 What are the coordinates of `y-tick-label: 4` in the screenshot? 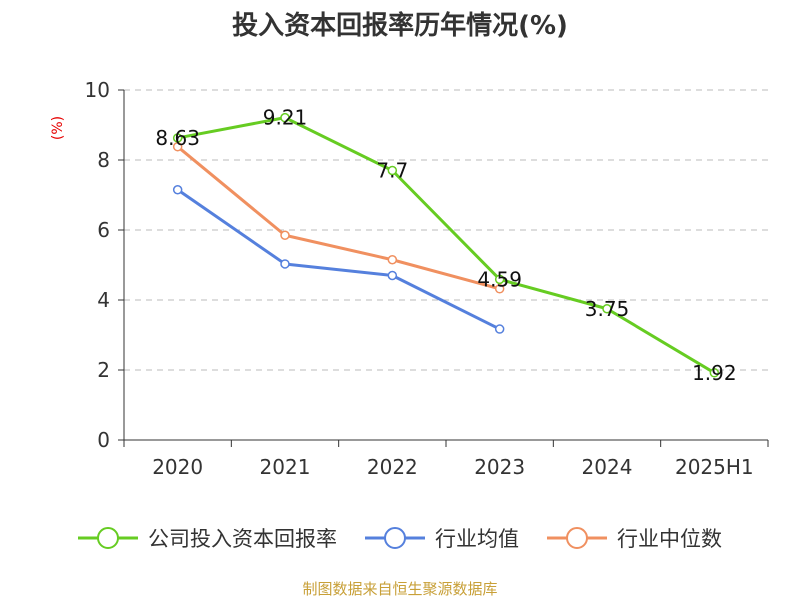 It's located at (103, 300).